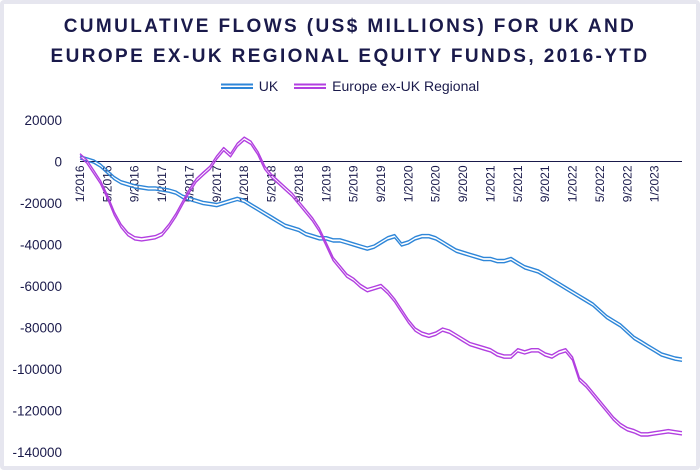 The height and width of the screenshot is (470, 700). I want to click on x-tick-label: 1/2020, so click(408, 183).